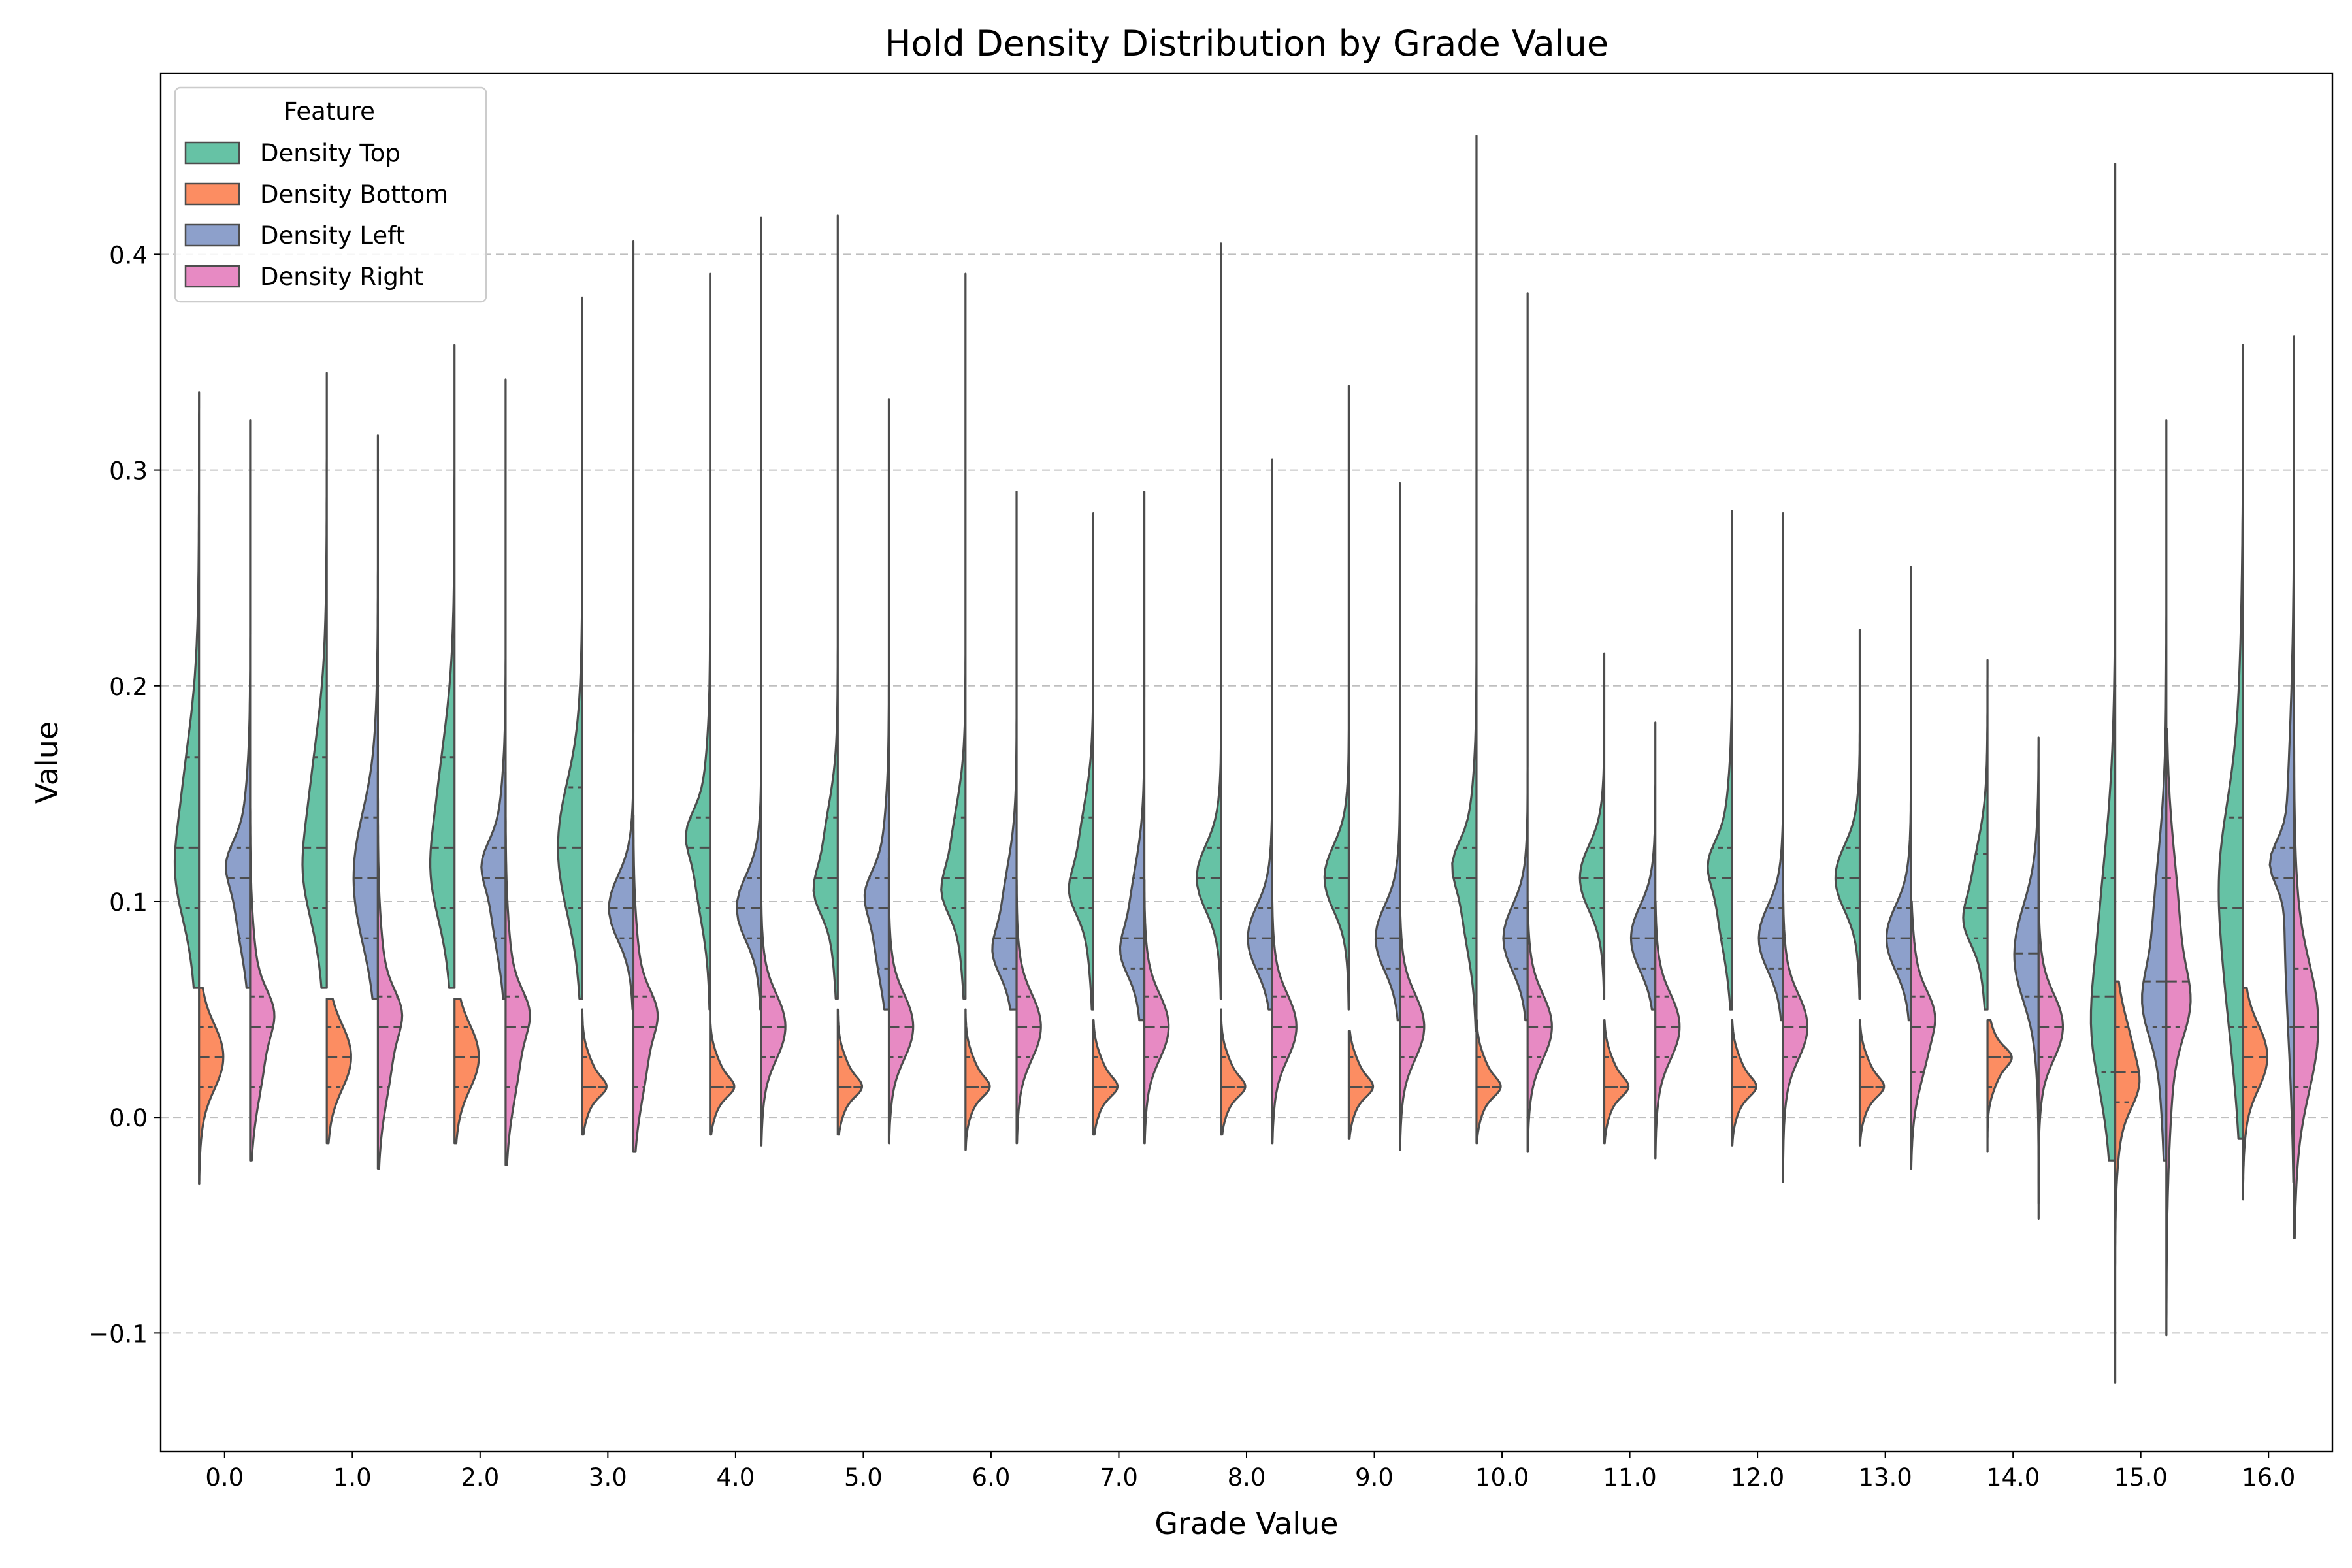 This screenshot has width=2352, height=1568. What do you see at coordinates (480, 1477) in the screenshot?
I see `x-tick-label: 2.0` at bounding box center [480, 1477].